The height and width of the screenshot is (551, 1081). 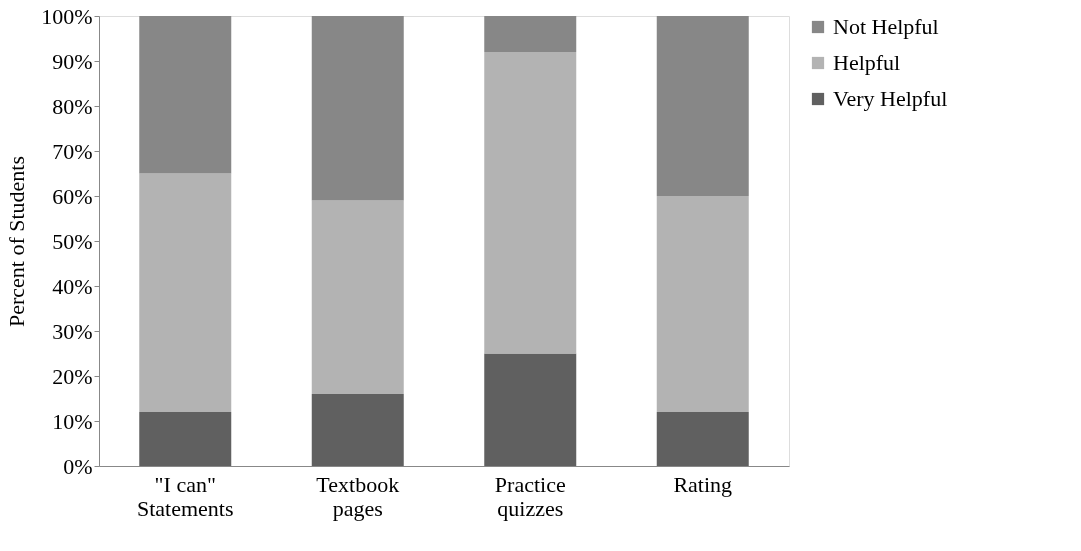 What do you see at coordinates (78, 466) in the screenshot?
I see `y-tick-label: 0%` at bounding box center [78, 466].